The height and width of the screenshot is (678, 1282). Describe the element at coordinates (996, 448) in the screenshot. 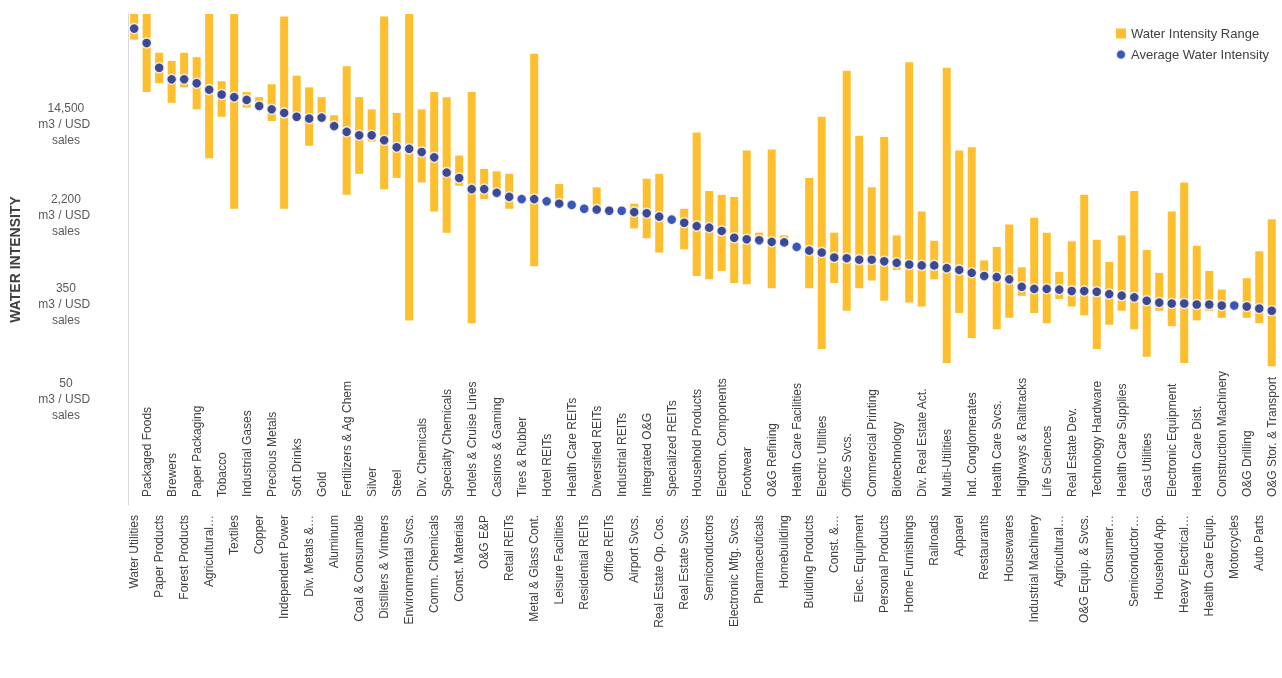

I see `x-tick-label: Health Care Svcs.` at that location.